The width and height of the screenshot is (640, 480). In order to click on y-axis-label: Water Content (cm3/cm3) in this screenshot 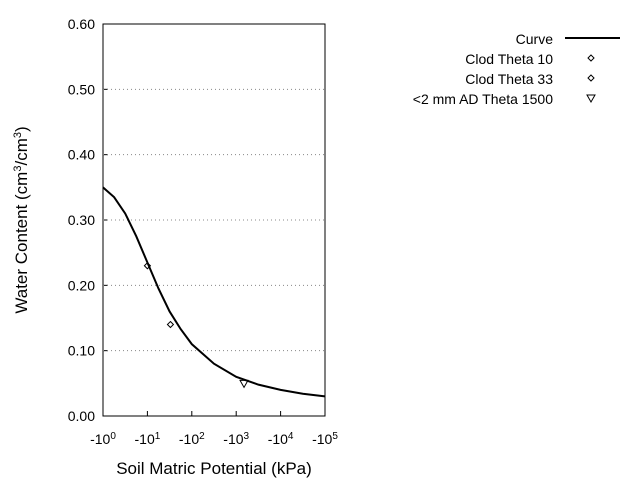, I will do `click(21, 219)`.